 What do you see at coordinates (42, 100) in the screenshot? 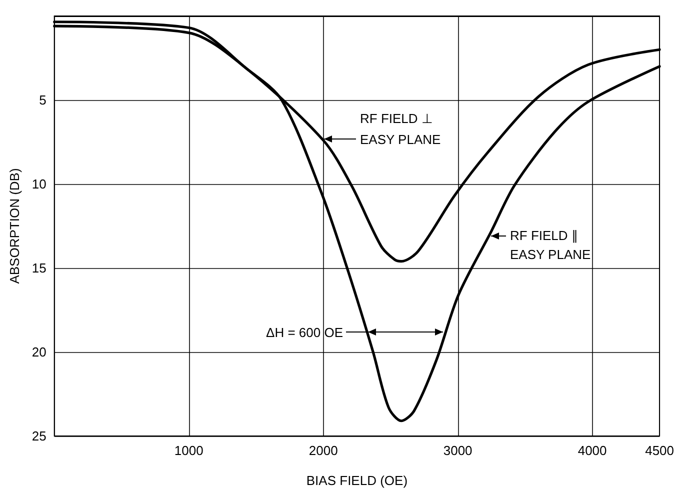
I see `y-tick-label: 5` at bounding box center [42, 100].